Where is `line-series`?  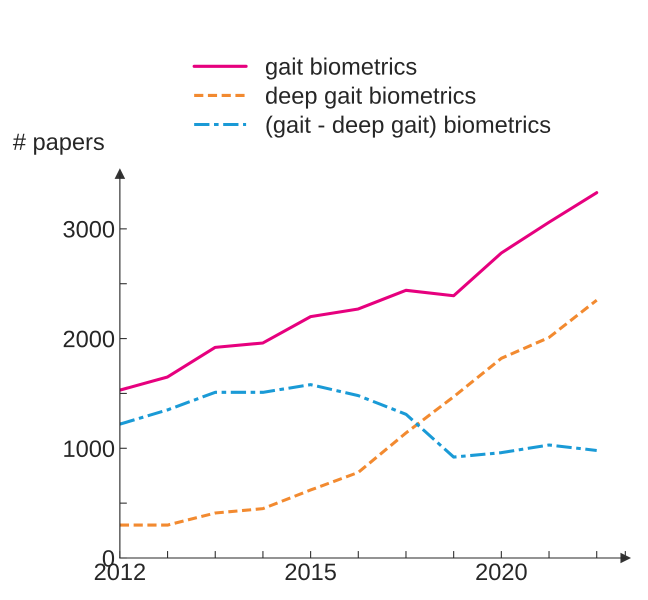
line-series is located at coordinates (359, 421).